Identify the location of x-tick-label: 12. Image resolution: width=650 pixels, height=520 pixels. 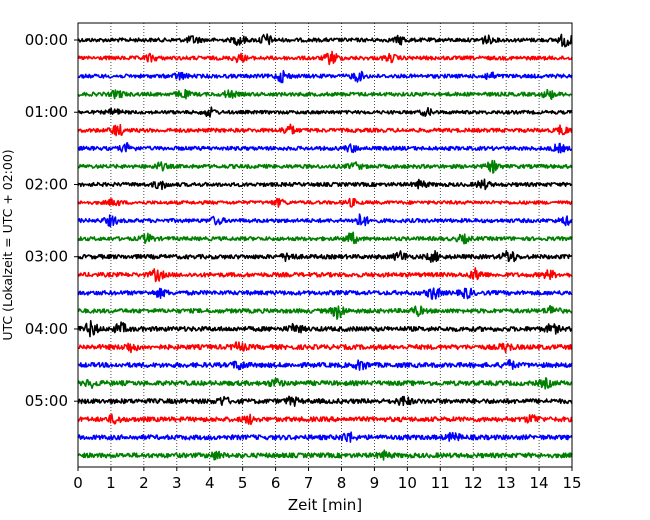
(473, 483).